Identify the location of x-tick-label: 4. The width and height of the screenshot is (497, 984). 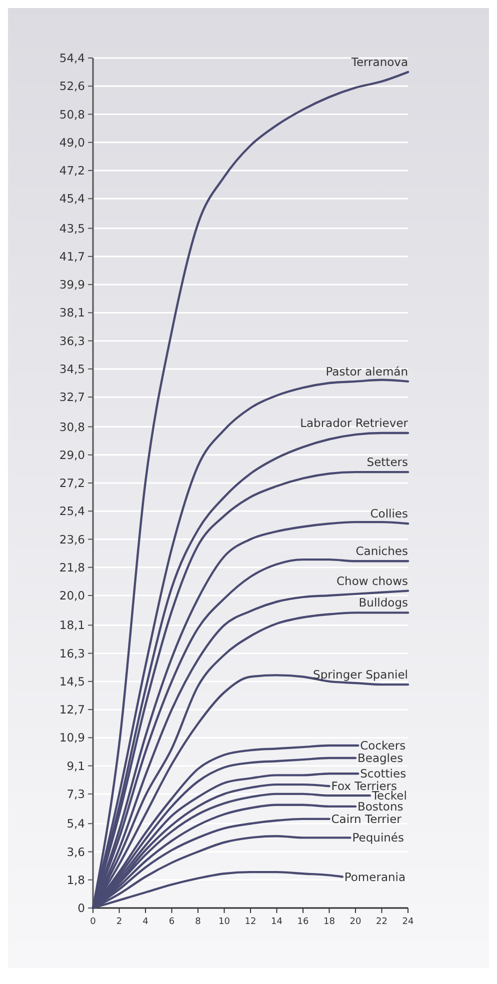
(145, 922).